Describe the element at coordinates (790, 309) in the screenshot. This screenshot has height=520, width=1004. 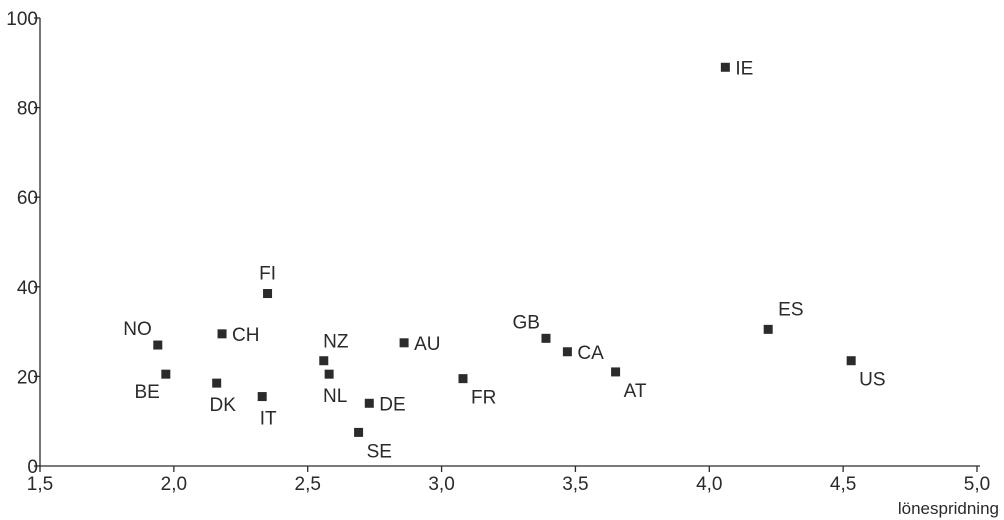
I see `point-label-es: ES` at that location.